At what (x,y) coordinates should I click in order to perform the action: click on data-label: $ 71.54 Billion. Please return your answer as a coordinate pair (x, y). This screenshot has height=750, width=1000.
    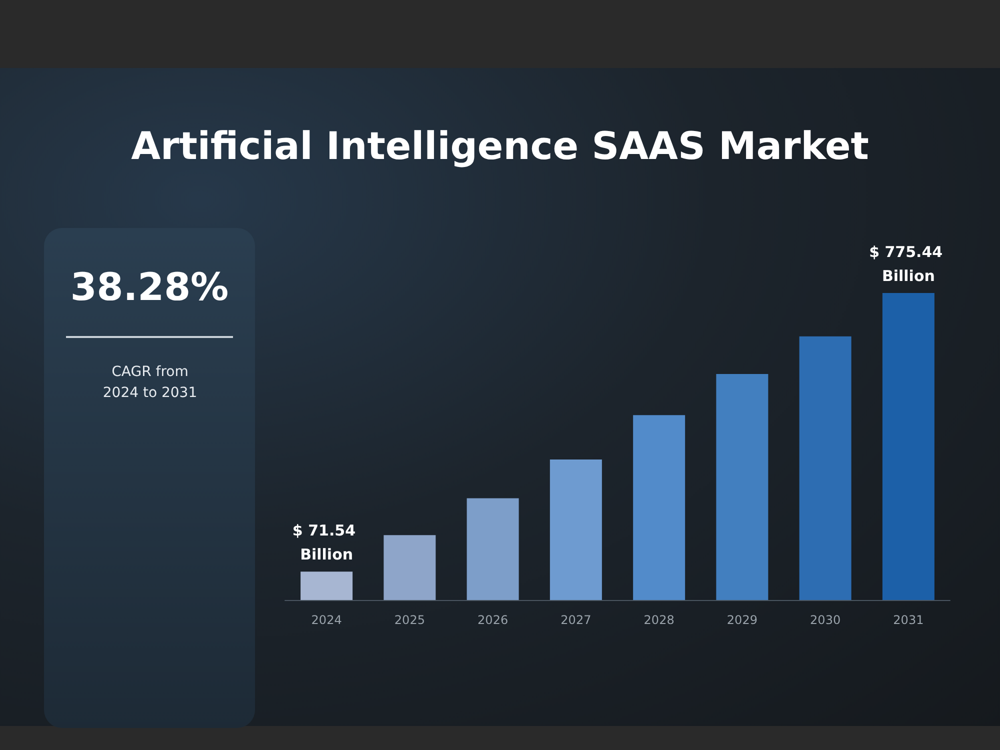
    Looking at the image, I should click on (326, 543).